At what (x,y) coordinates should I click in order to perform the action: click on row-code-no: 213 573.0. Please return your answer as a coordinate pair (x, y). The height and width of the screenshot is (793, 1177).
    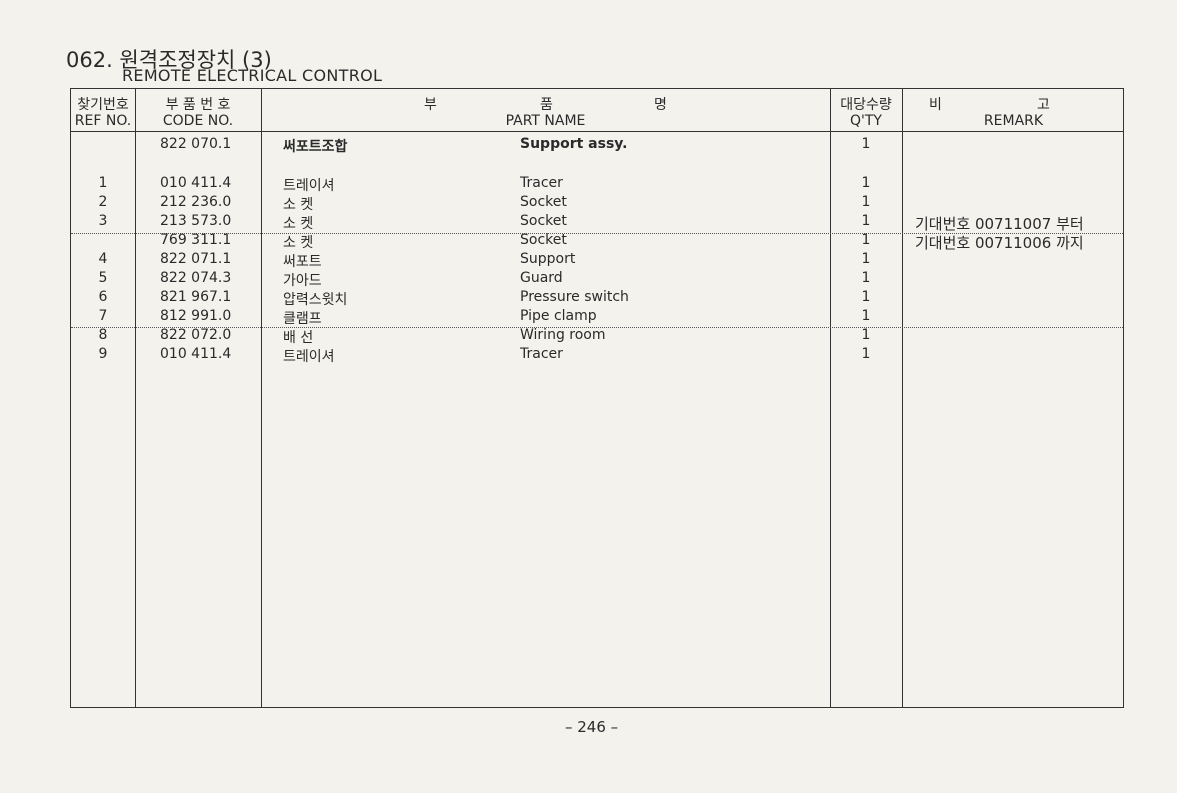
    Looking at the image, I should click on (196, 221).